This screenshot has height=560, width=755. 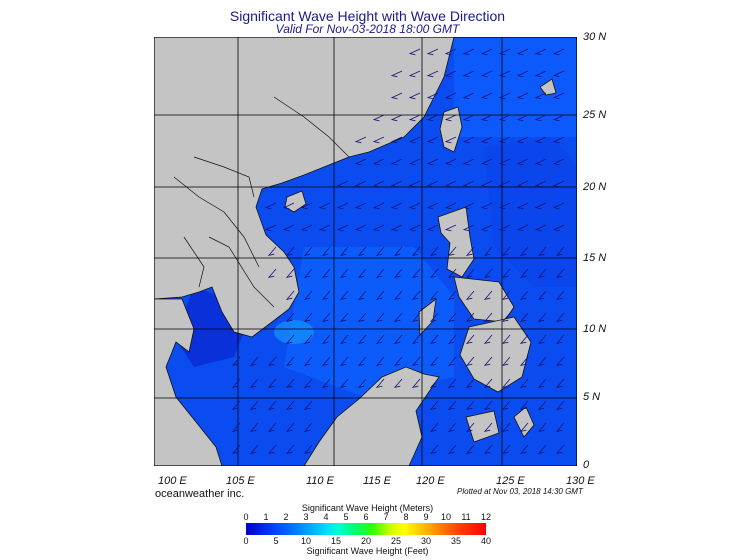 What do you see at coordinates (377, 481) in the screenshot?
I see `lon-label-115e: 115 E` at bounding box center [377, 481].